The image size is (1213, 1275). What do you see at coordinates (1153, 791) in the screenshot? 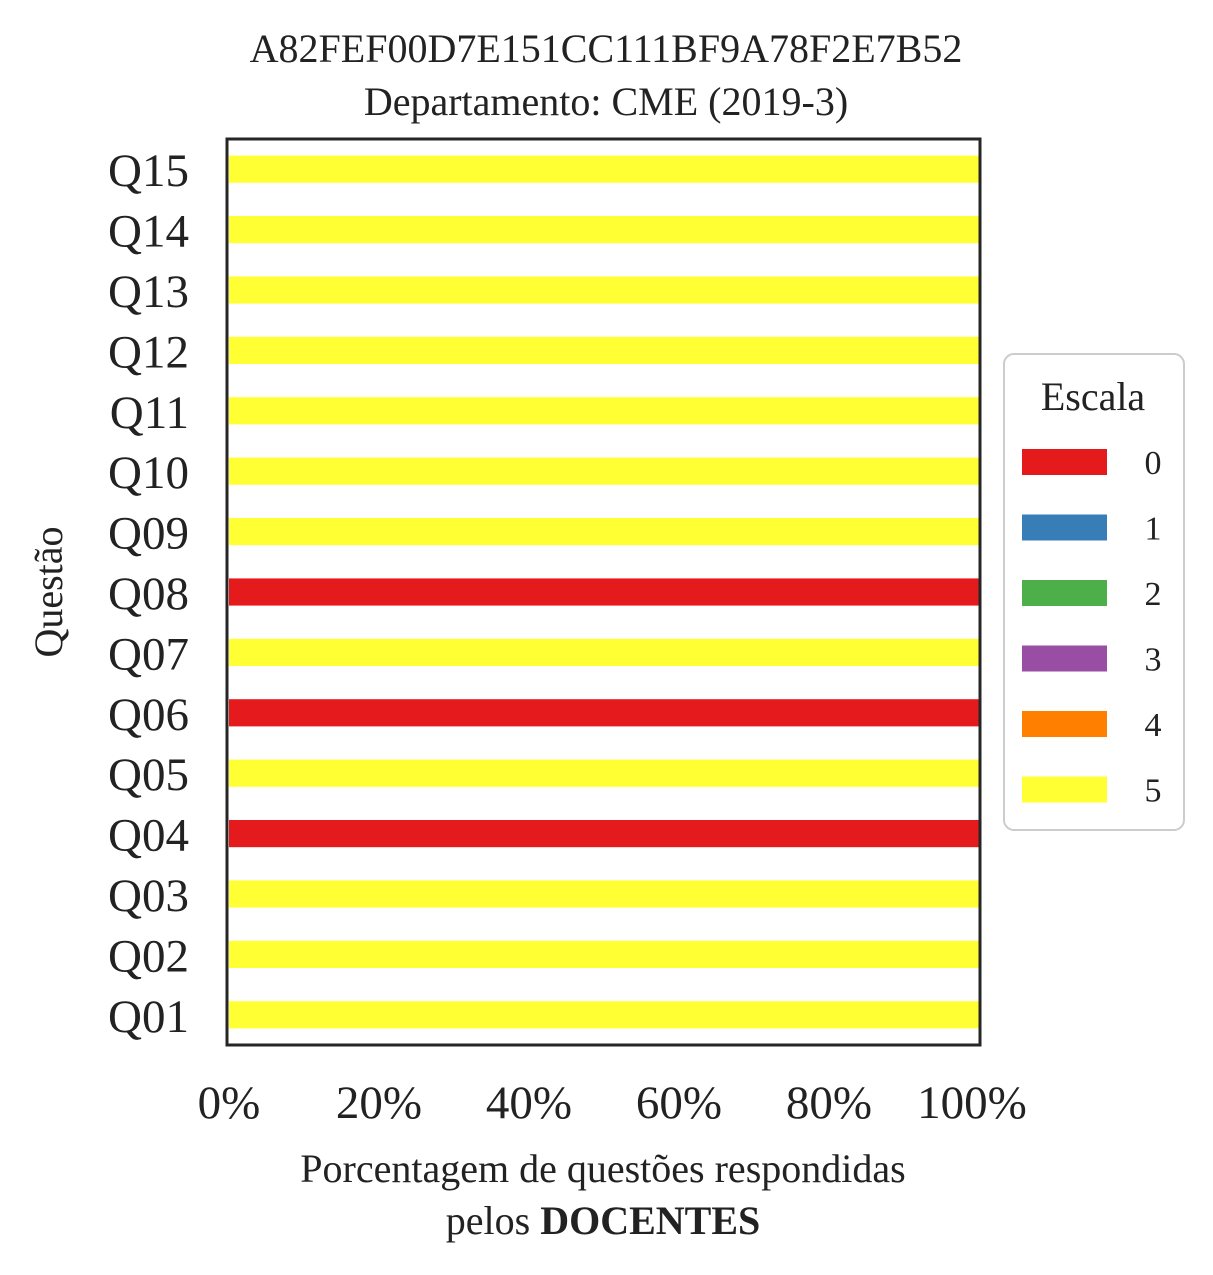
I see `legend-label-5: 5` at bounding box center [1153, 791].